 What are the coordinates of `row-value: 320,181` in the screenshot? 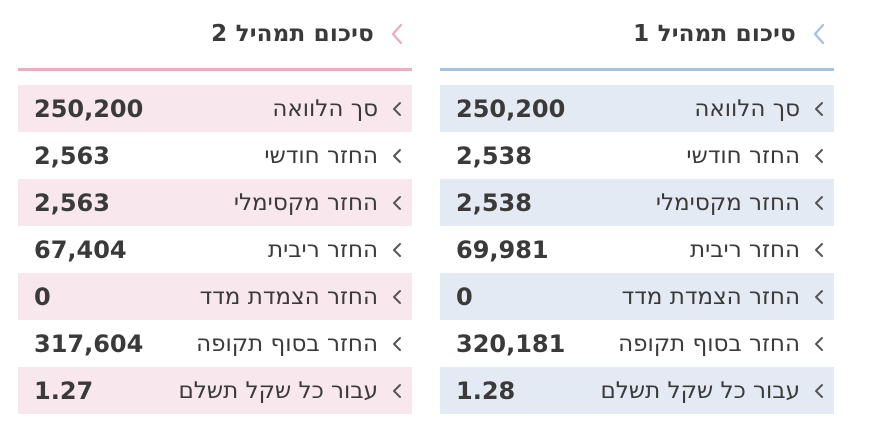 It's located at (511, 343).